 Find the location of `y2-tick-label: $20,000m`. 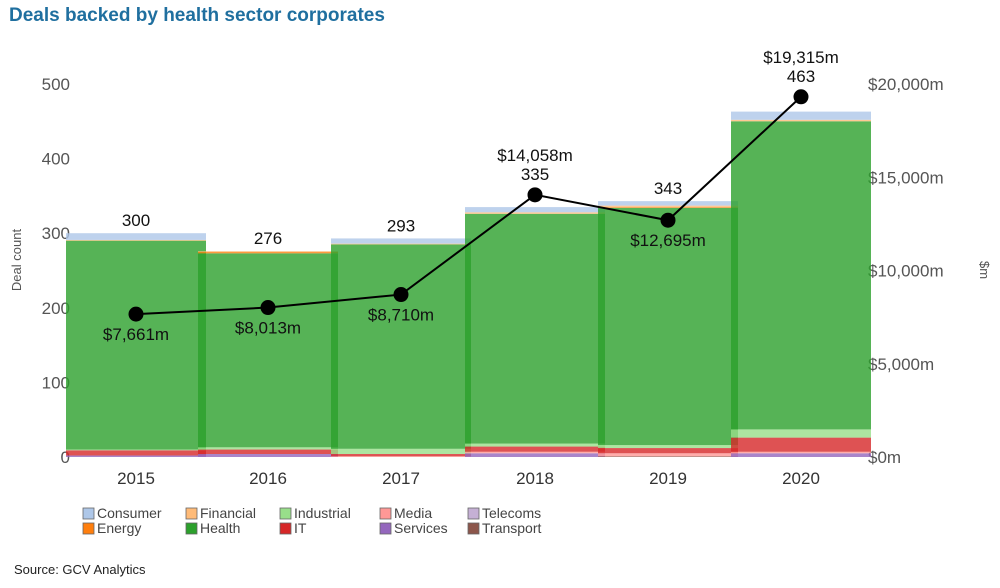

y2-tick-label: $20,000m is located at coordinates (906, 84).